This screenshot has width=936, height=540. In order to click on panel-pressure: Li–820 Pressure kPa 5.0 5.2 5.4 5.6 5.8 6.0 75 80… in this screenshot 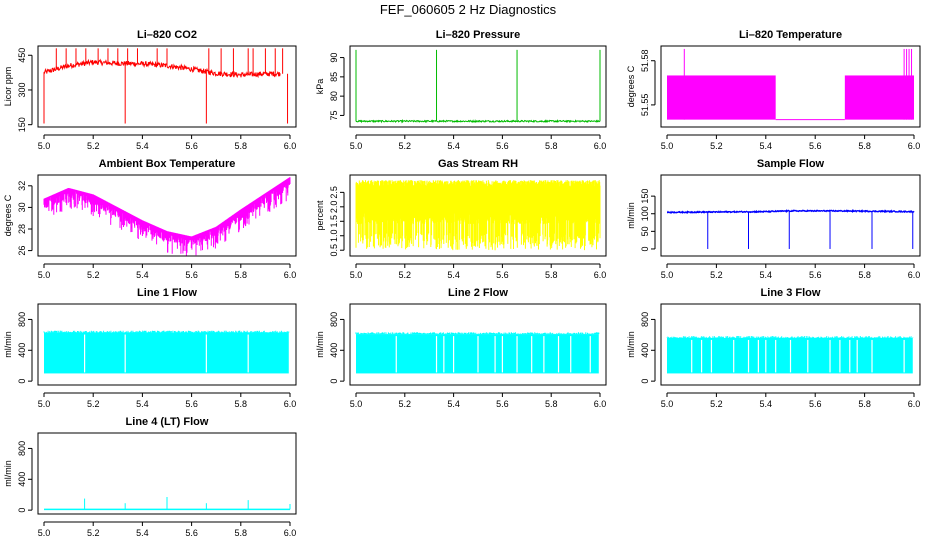, I will do `click(461, 90)`.